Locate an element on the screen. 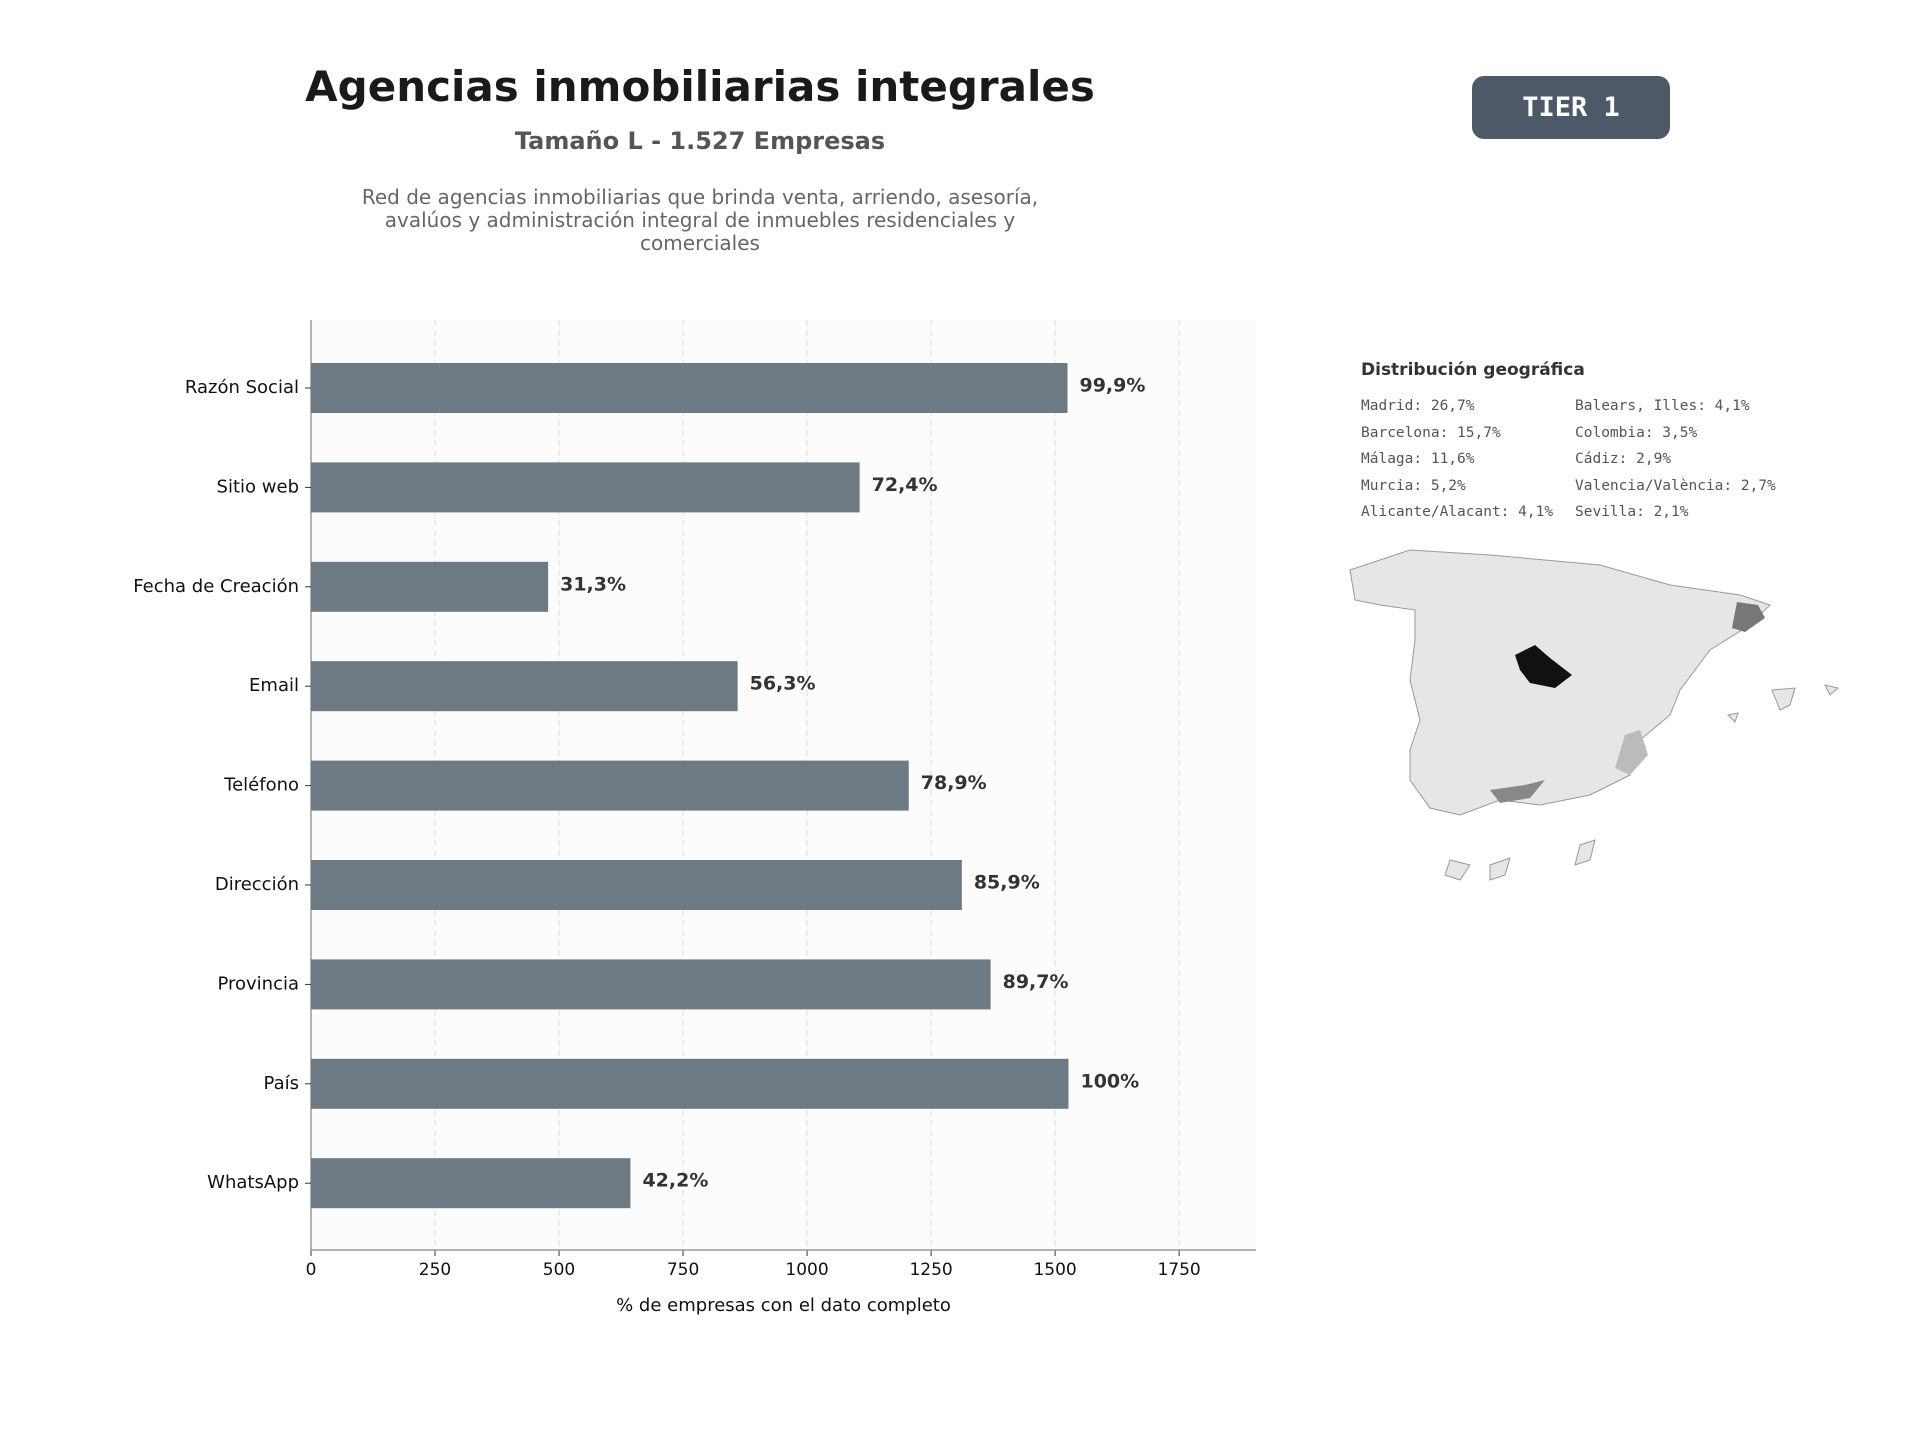 The width and height of the screenshot is (1920, 1440). y-tick-label: WhatsApp is located at coordinates (253, 1182).